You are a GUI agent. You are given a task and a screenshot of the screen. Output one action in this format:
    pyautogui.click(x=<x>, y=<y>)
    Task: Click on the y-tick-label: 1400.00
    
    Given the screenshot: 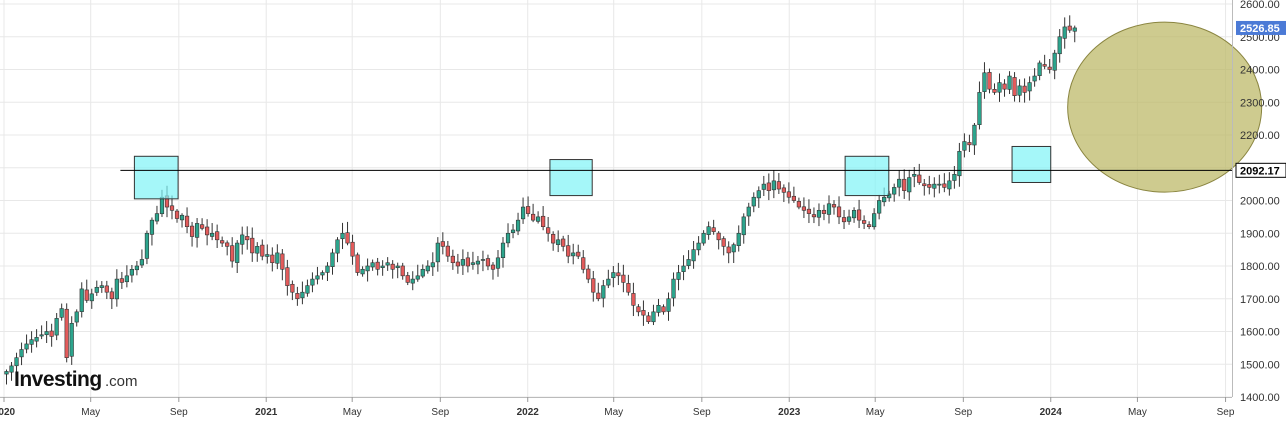 What is the action you would take?
    pyautogui.click(x=1260, y=398)
    